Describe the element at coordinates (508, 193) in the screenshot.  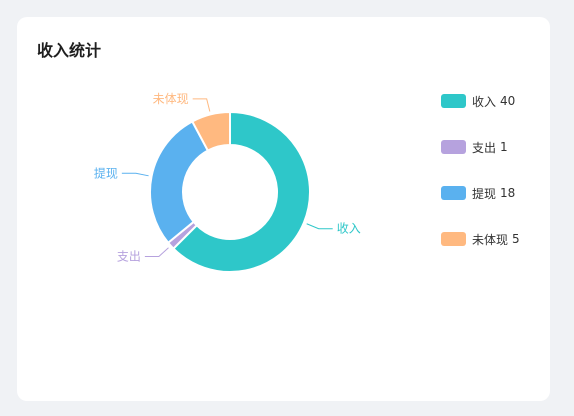
I see `legend-value: 18` at that location.